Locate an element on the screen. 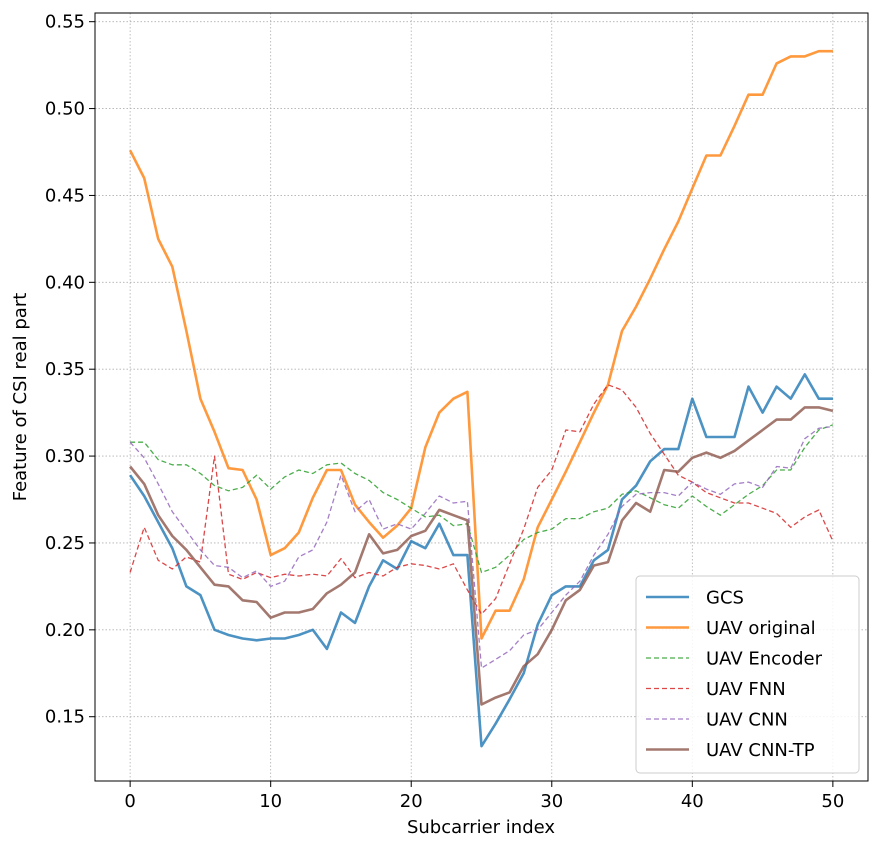 The image size is (880, 847). legend-label: UAV original is located at coordinates (761, 628).